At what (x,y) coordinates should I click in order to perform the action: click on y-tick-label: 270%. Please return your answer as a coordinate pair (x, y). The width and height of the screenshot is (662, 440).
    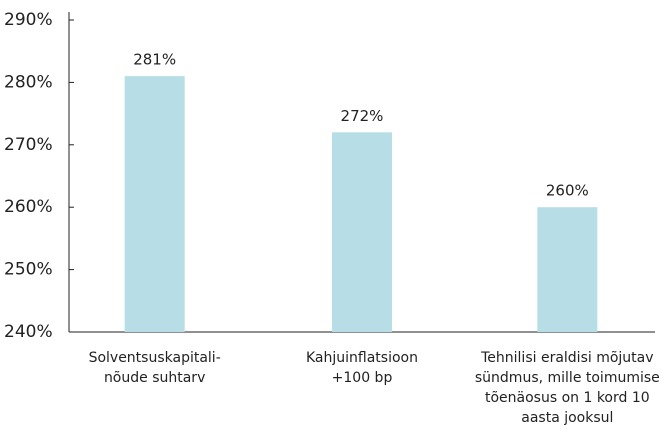
    Looking at the image, I should click on (28, 145).